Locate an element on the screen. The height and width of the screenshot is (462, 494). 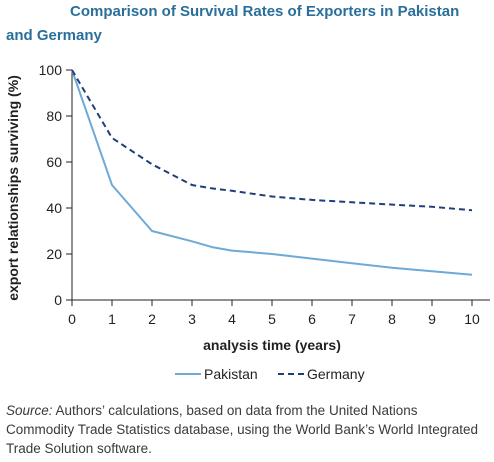
x-tick-label: 9 is located at coordinates (432, 319).